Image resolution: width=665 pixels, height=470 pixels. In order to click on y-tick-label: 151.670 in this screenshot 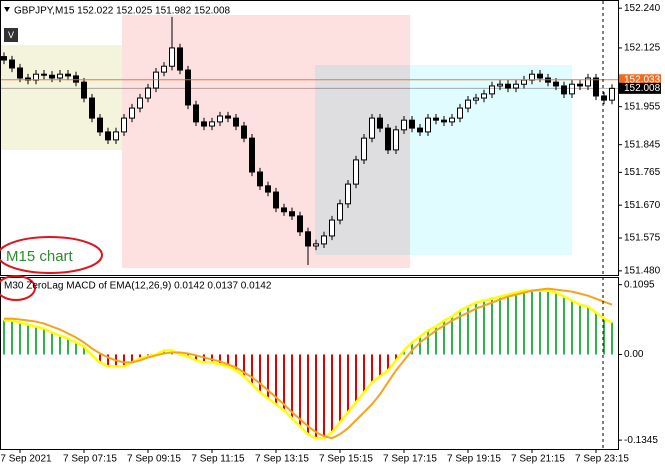, I will do `click(642, 205)`.